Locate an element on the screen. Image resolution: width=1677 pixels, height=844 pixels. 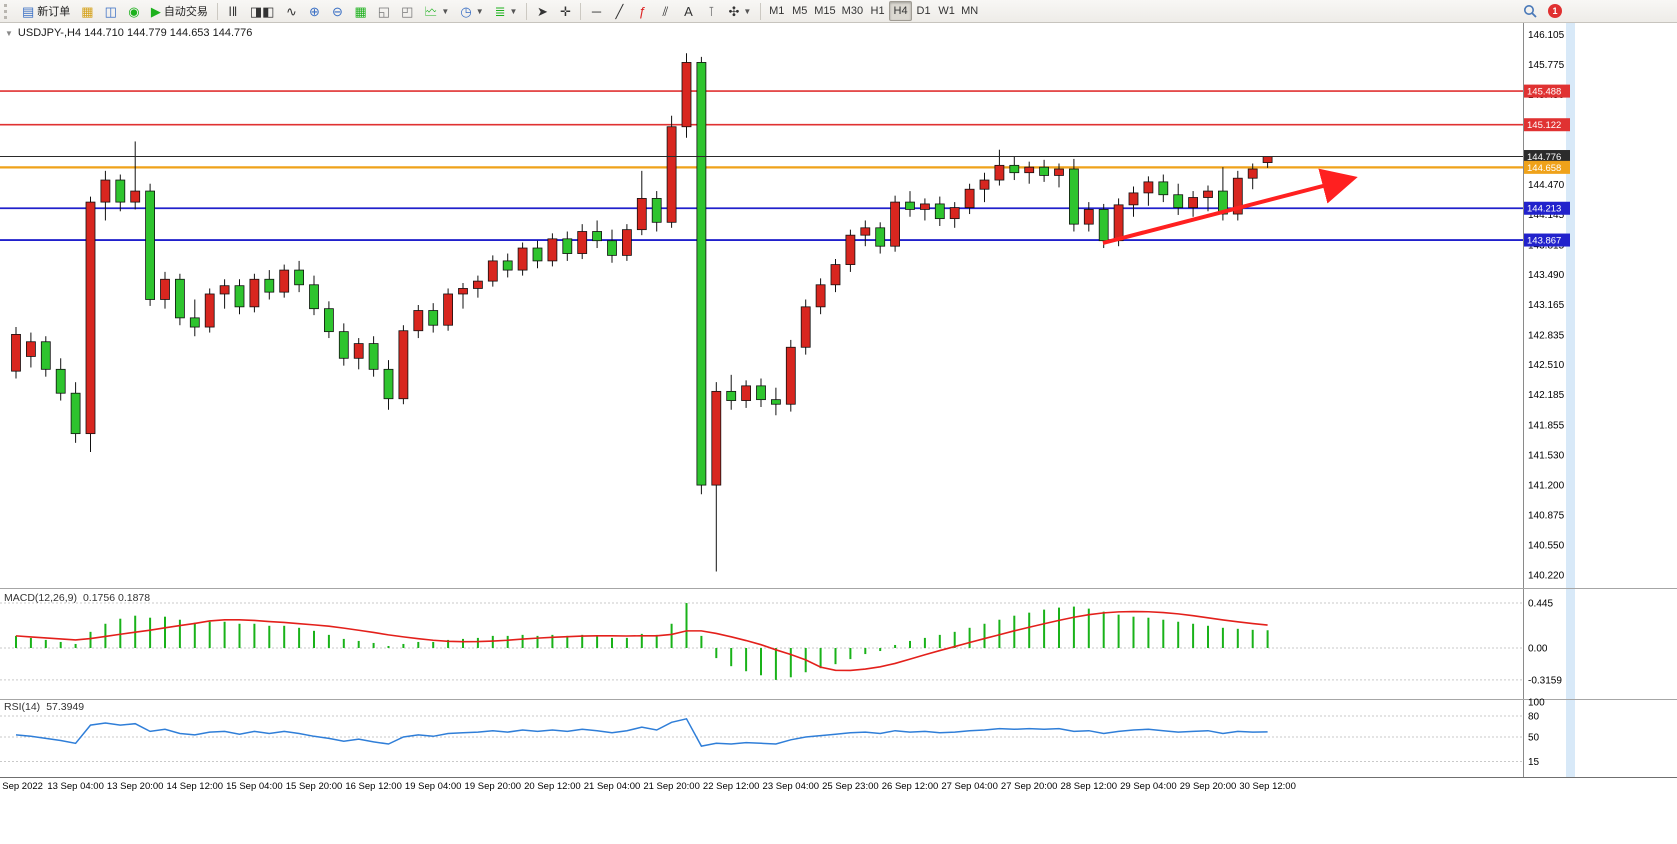
svg-text: 145.488 is located at coordinates (1544, 92).